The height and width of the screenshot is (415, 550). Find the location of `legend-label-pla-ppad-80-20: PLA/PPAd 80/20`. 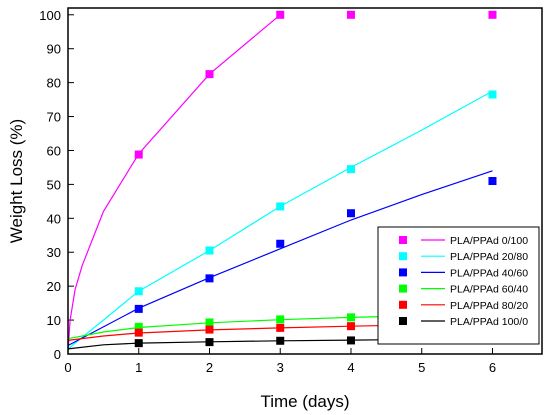

legend-label-pla-ppad-80-20: PLA/PPAd 80/20 is located at coordinates (489, 306).